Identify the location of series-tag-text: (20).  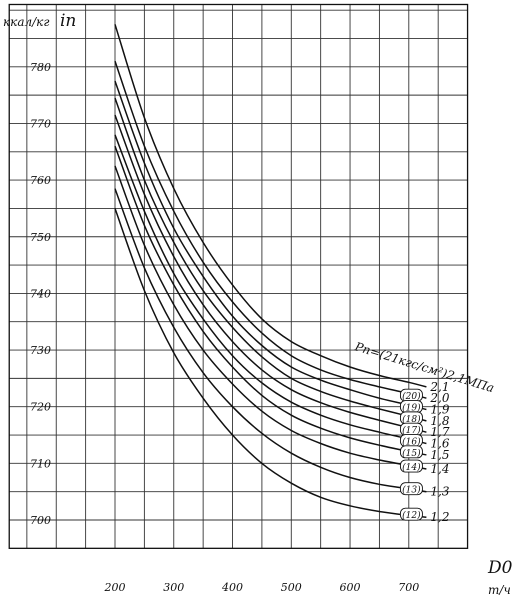
(411, 396).